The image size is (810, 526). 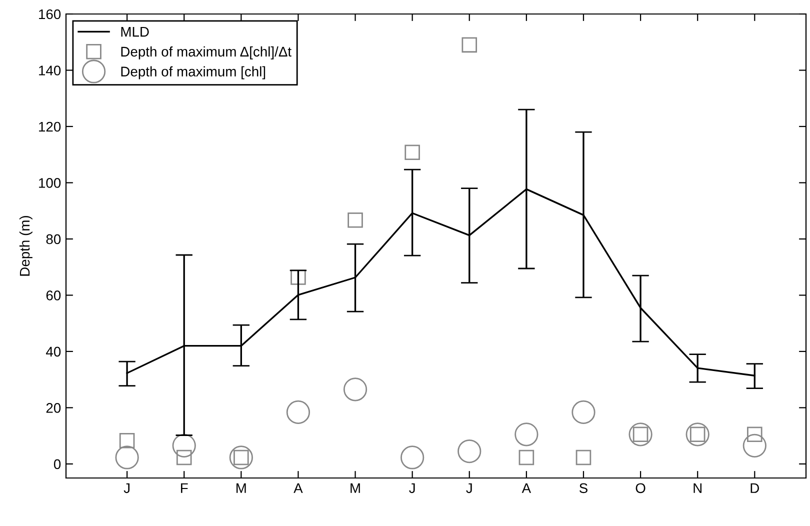 What do you see at coordinates (754, 488) in the screenshot?
I see `x-tick-label: D` at bounding box center [754, 488].